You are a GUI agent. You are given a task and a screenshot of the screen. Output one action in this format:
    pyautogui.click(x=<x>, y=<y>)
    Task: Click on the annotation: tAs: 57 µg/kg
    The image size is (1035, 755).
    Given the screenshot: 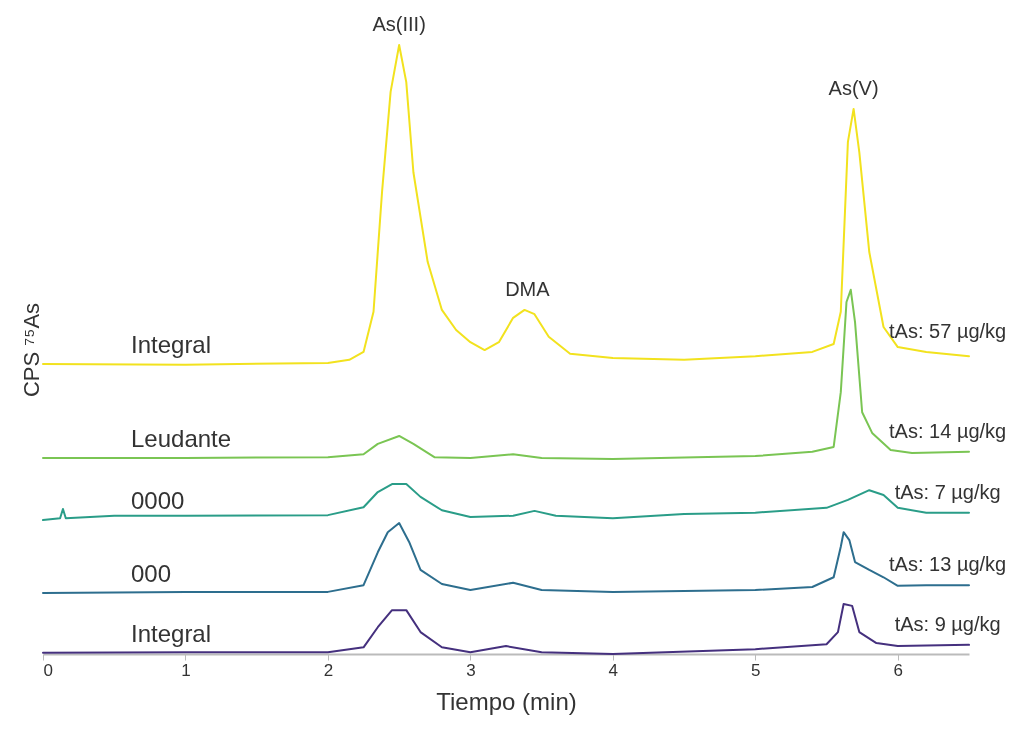 What is the action you would take?
    pyautogui.click(x=948, y=330)
    